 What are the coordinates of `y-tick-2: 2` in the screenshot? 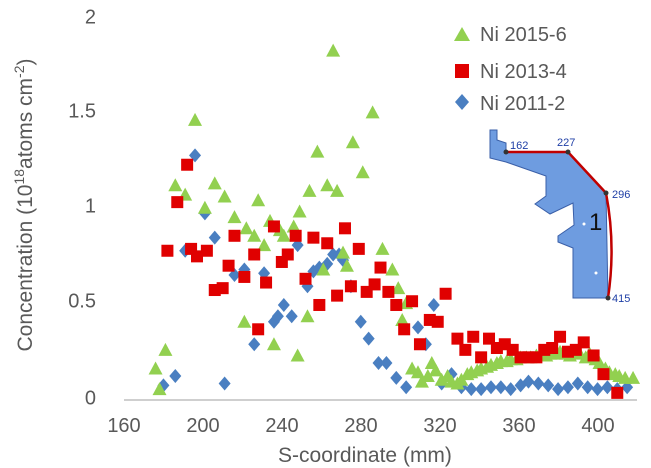 It's located at (90, 17).